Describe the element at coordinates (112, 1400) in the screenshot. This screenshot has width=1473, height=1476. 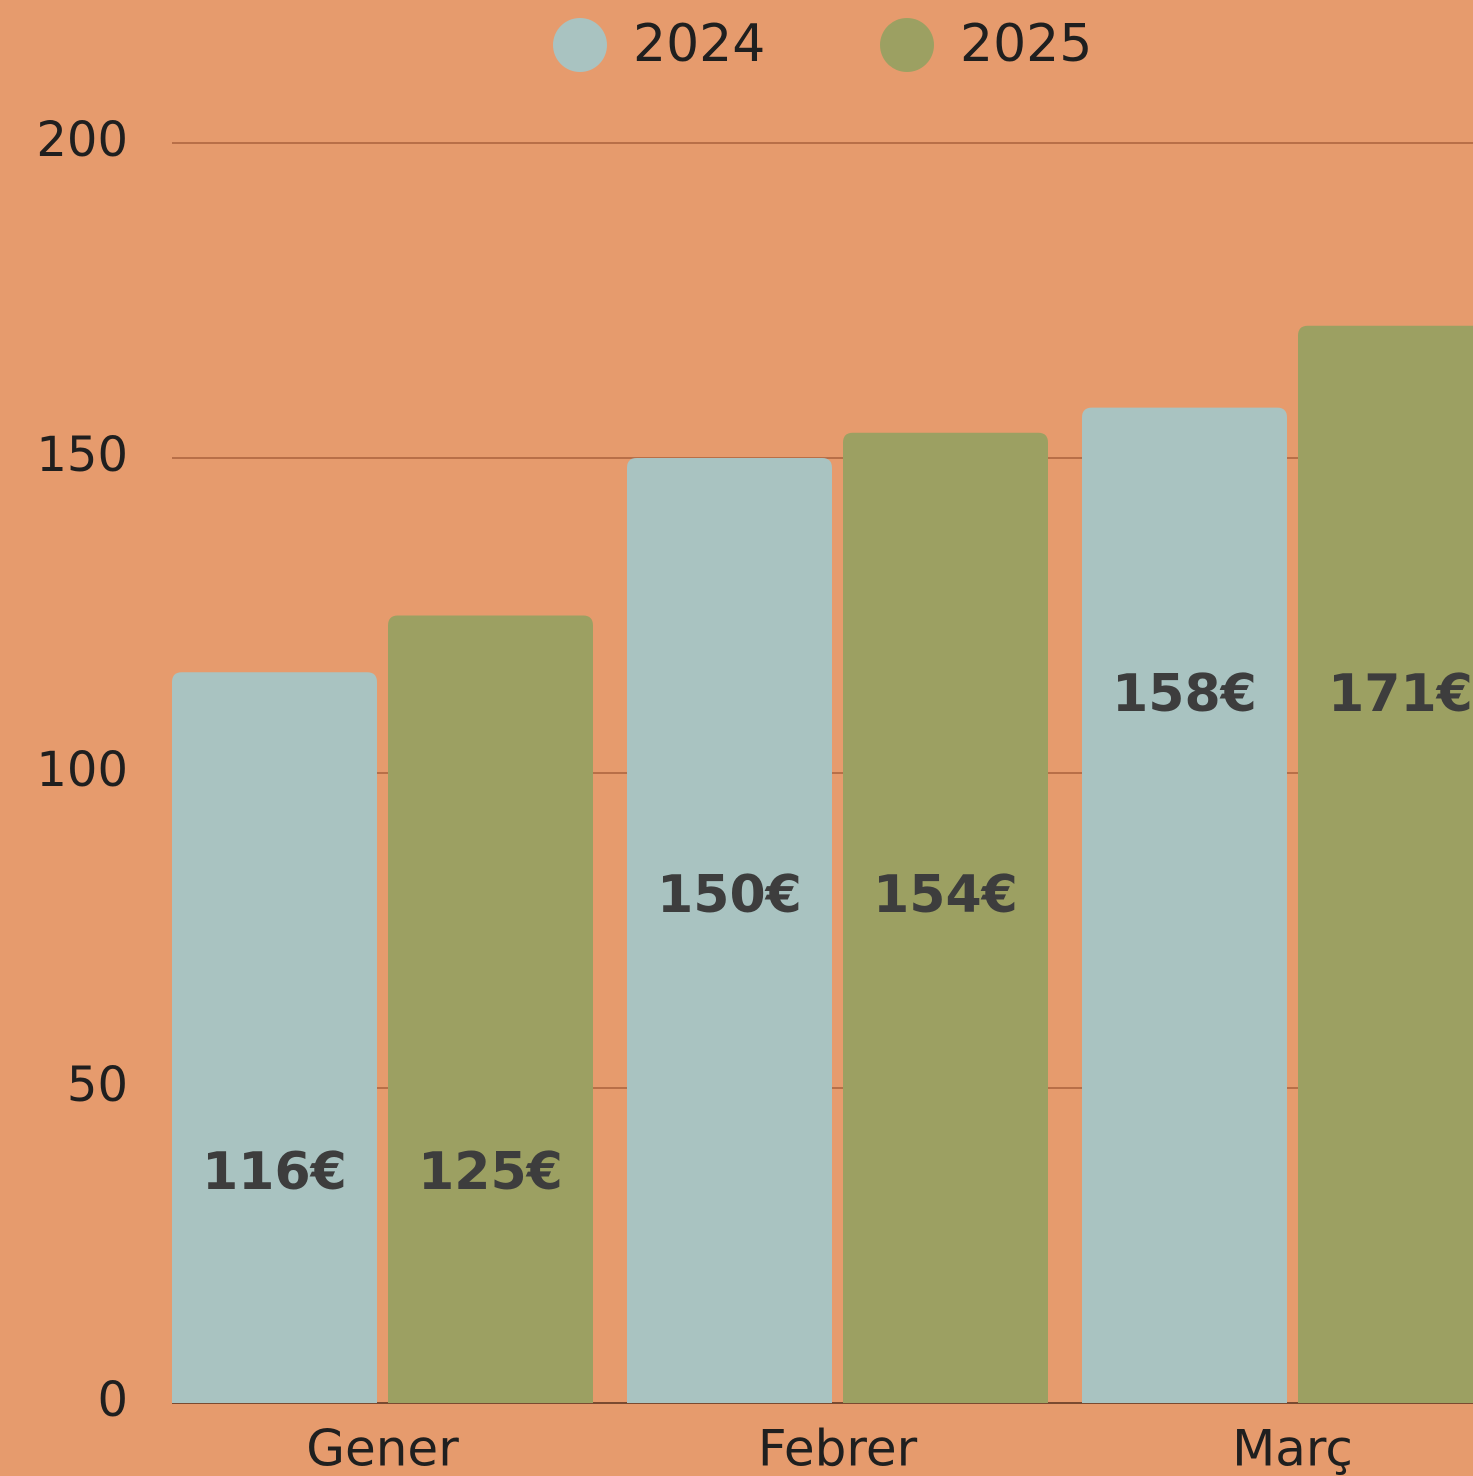
I see `y-tick-label: 0` at that location.